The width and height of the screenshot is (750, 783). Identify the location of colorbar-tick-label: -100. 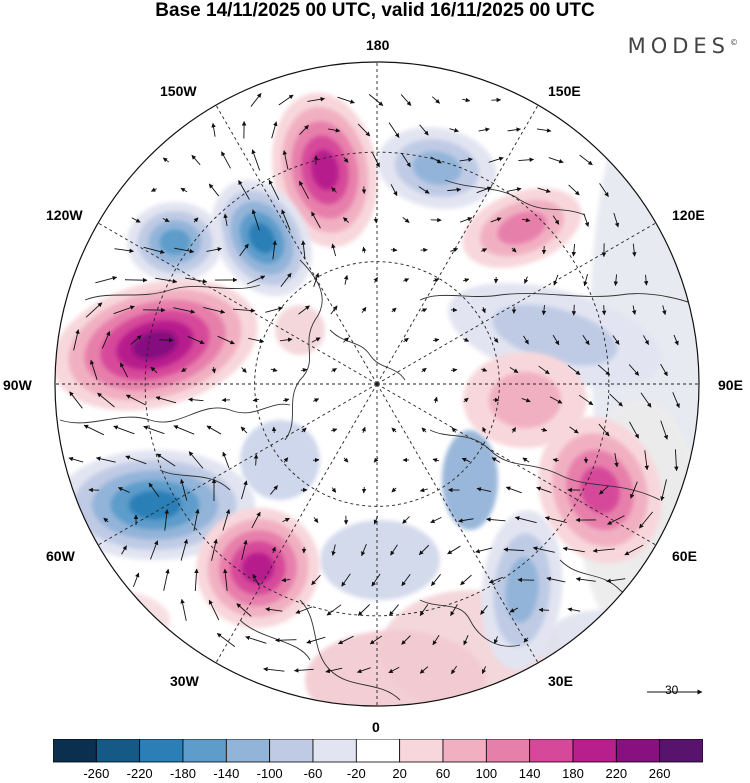
(269, 773).